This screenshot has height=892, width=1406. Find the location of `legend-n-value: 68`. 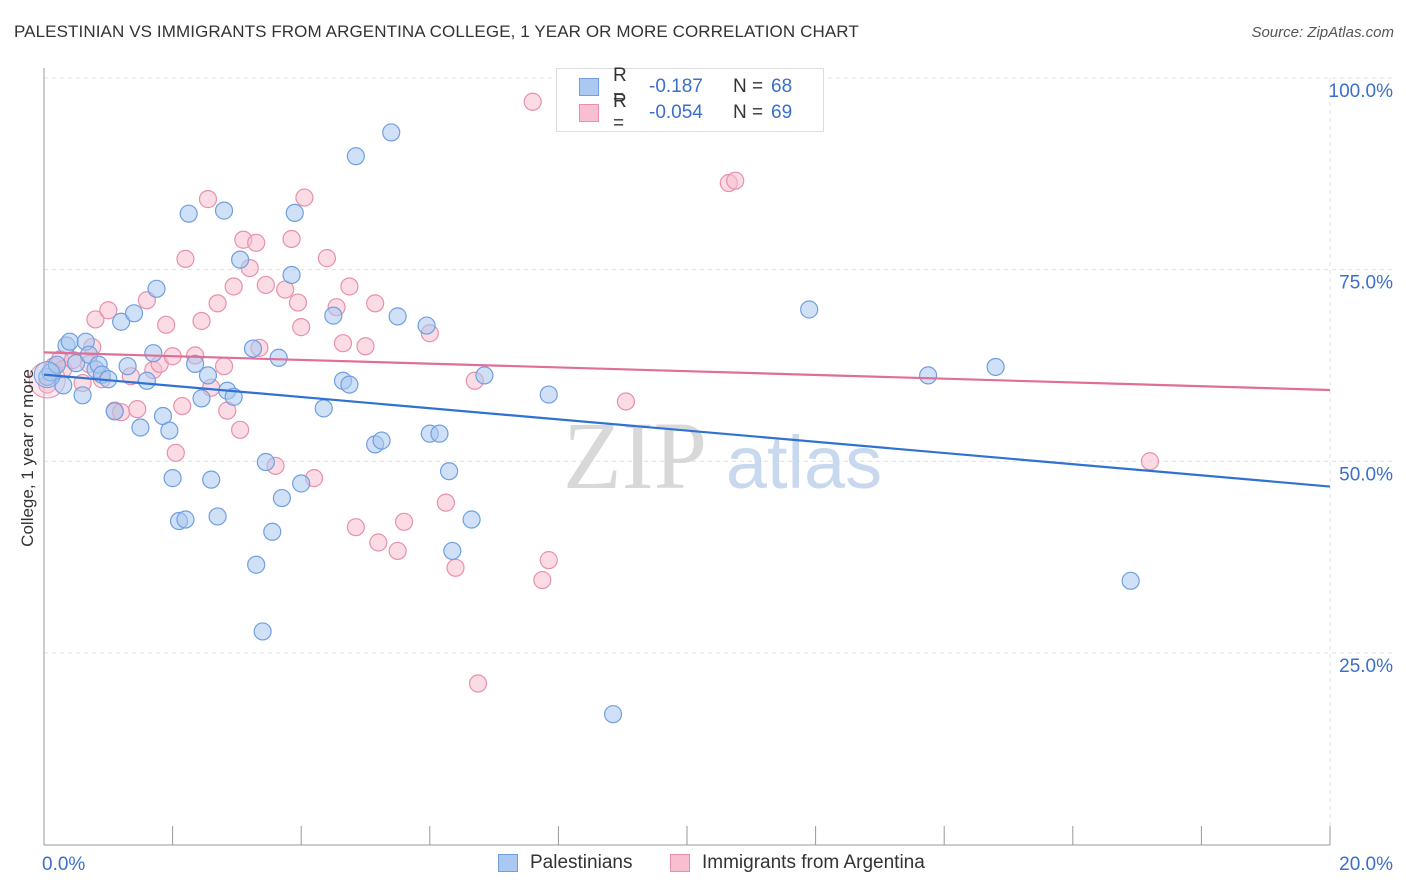

legend-n-value: 68 is located at coordinates (782, 86).